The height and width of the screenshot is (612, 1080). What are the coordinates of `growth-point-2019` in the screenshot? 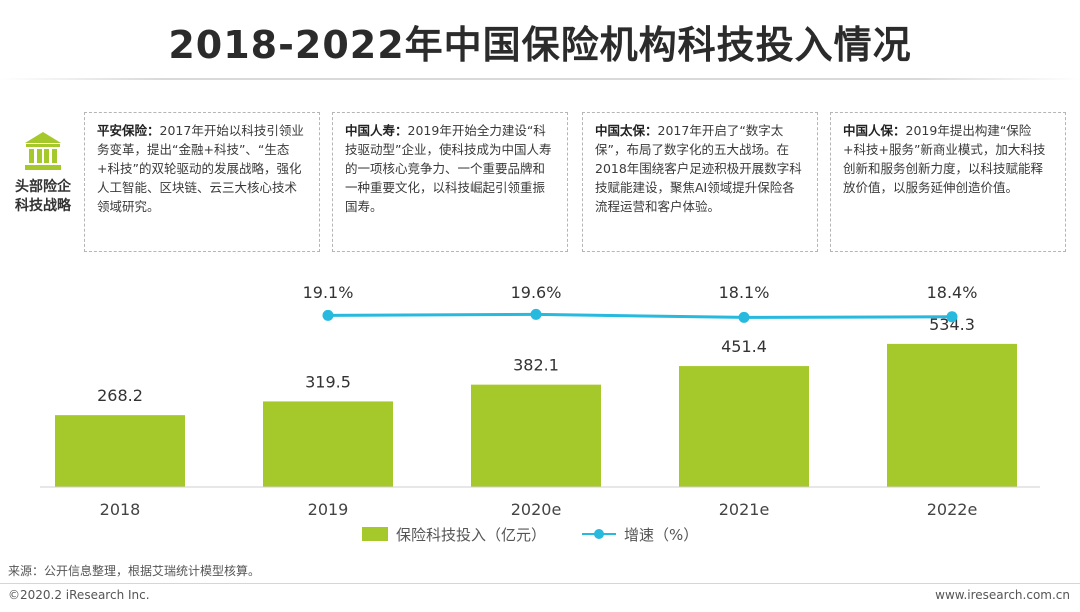 It's located at (328, 315).